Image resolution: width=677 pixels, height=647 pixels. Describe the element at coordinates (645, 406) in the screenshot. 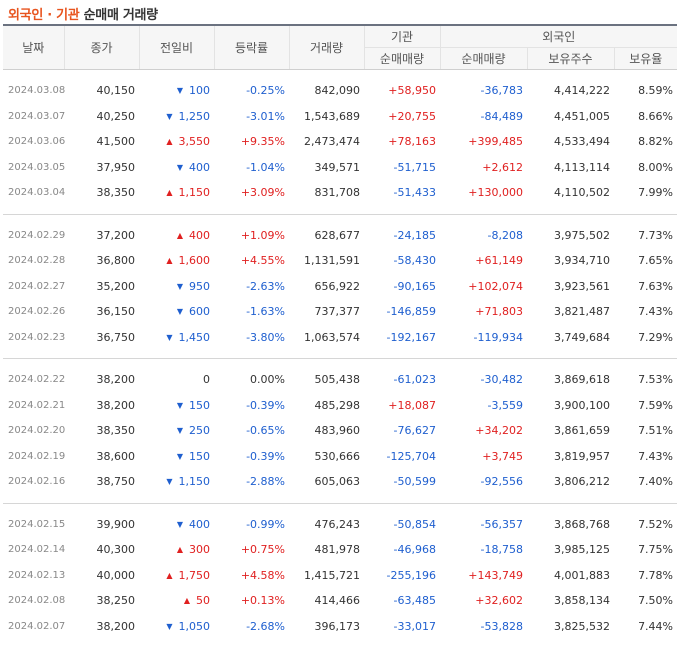

I see `ratio-cell: 7.59%` at that location.